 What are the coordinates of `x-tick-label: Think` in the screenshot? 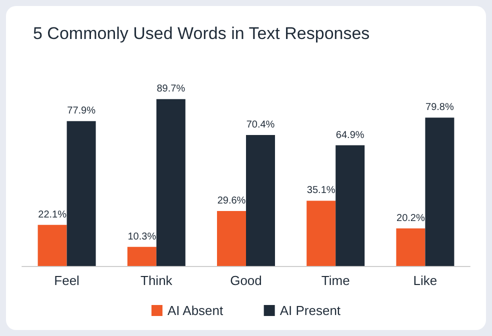 It's located at (156, 280).